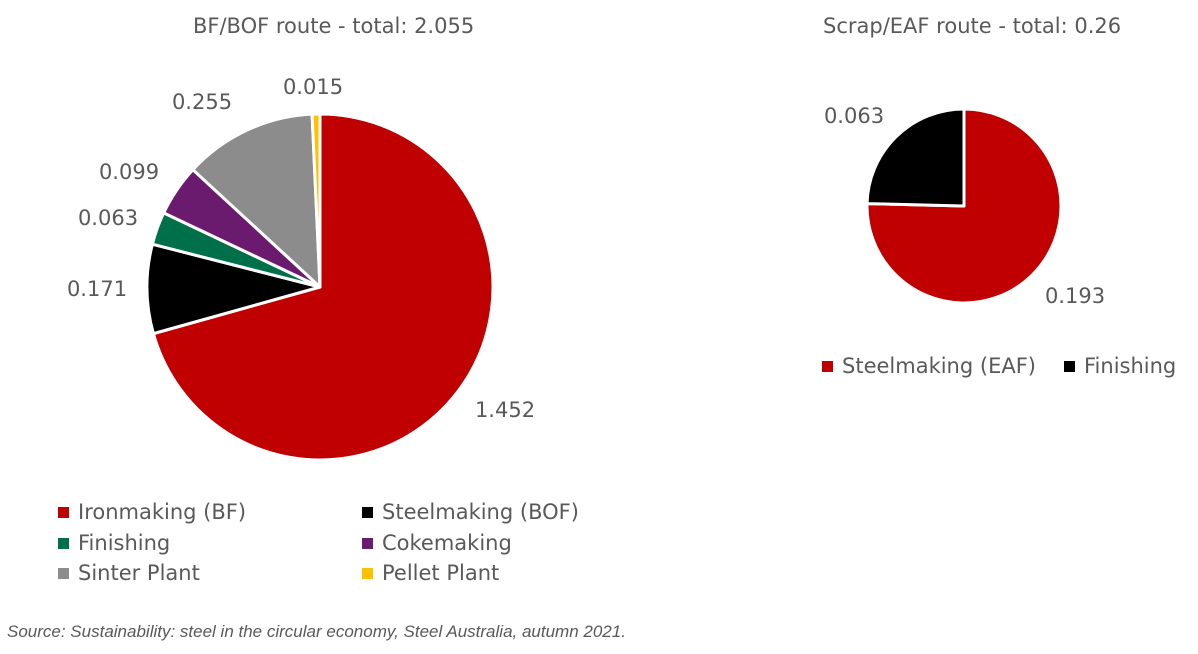 This screenshot has height=654, width=1198. What do you see at coordinates (256, 200) in the screenshot?
I see `pie-slice-sinter-plant` at bounding box center [256, 200].